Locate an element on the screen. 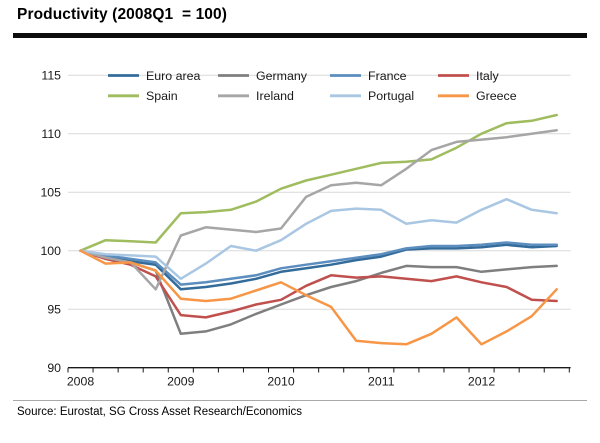 This screenshot has height=443, width=600. x-axis-label-2010: 2010 is located at coordinates (281, 382).